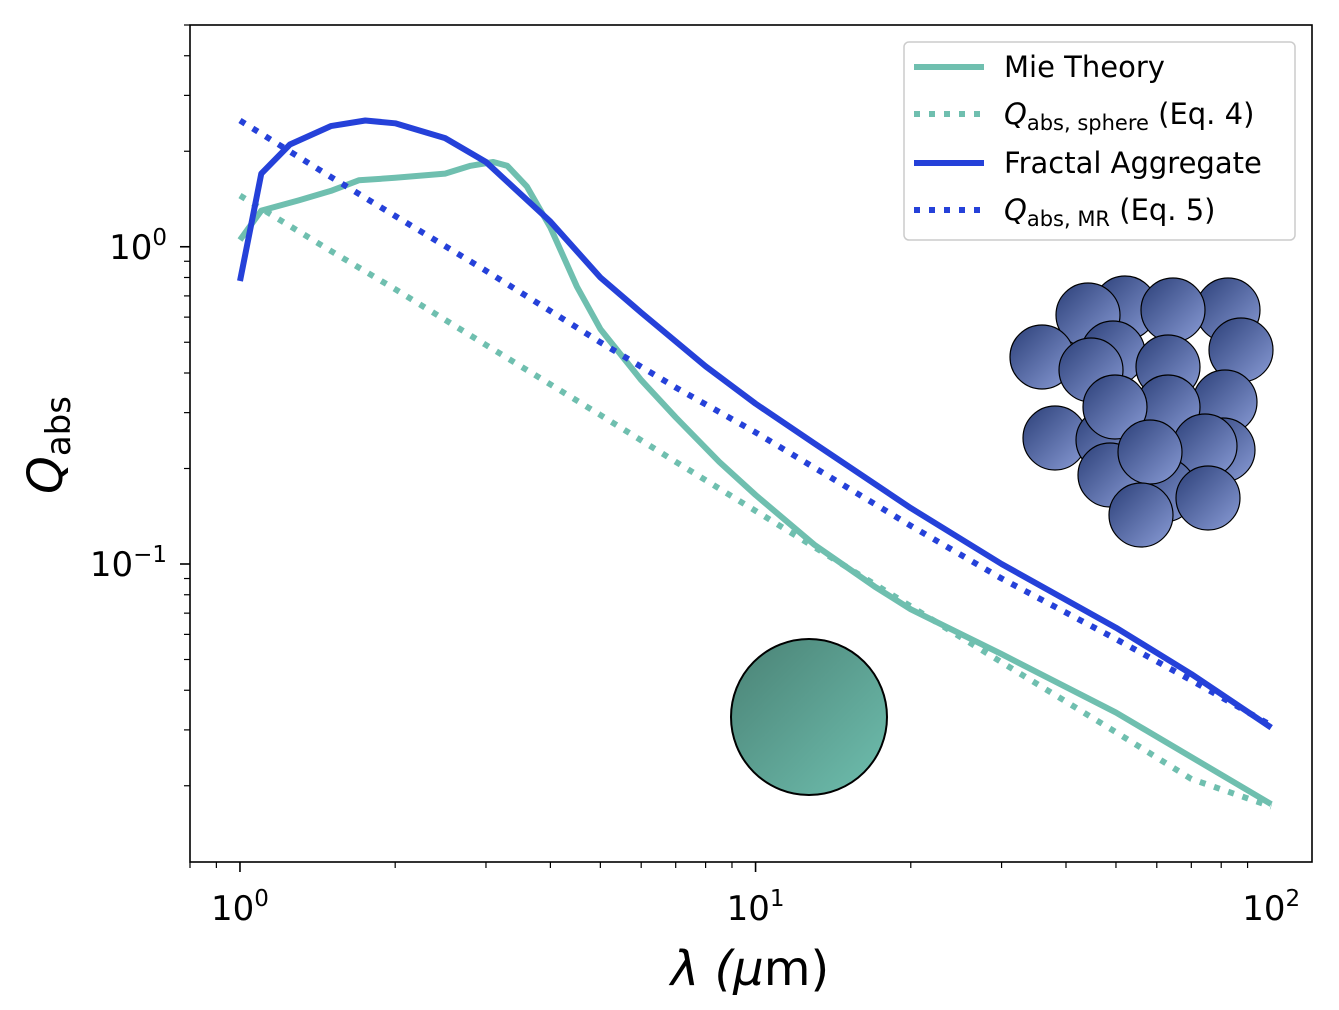 The image size is (1339, 1010). Describe the element at coordinates (809, 717) in the screenshot. I see `sphere-particle-icon` at that location.